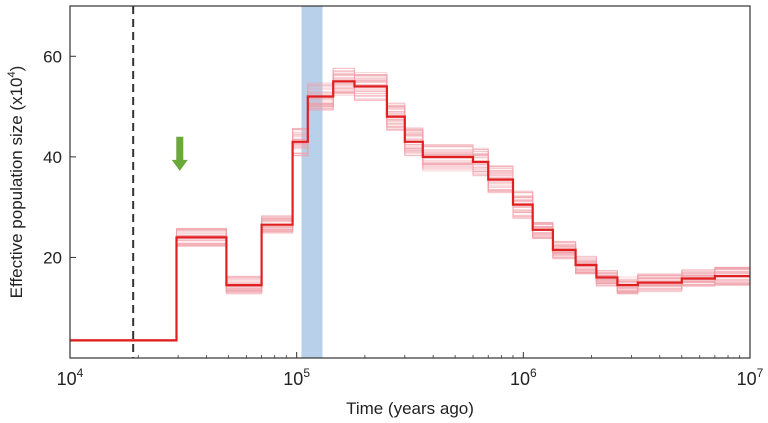 The height and width of the screenshot is (423, 768). Describe the element at coordinates (52, 56) in the screenshot. I see `y-tick-label: 60` at that location.